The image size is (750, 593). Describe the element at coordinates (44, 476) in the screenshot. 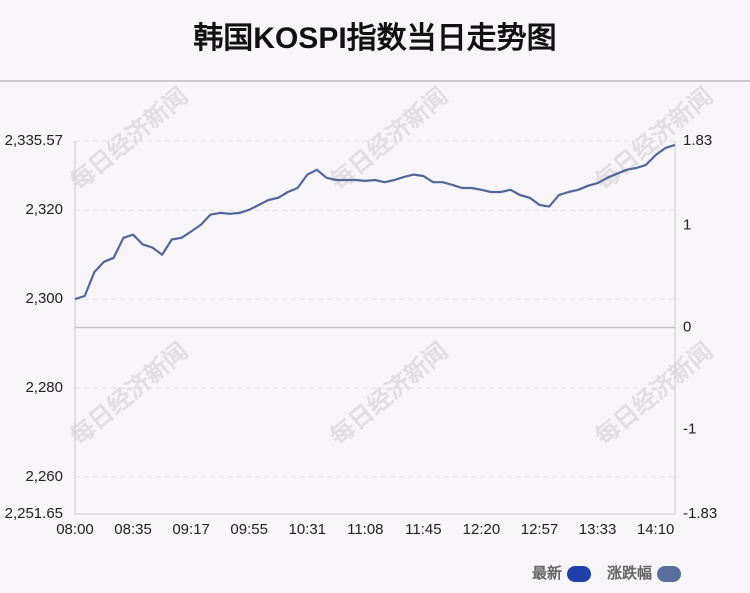

I see `y-tick-label: 2,260` at that location.